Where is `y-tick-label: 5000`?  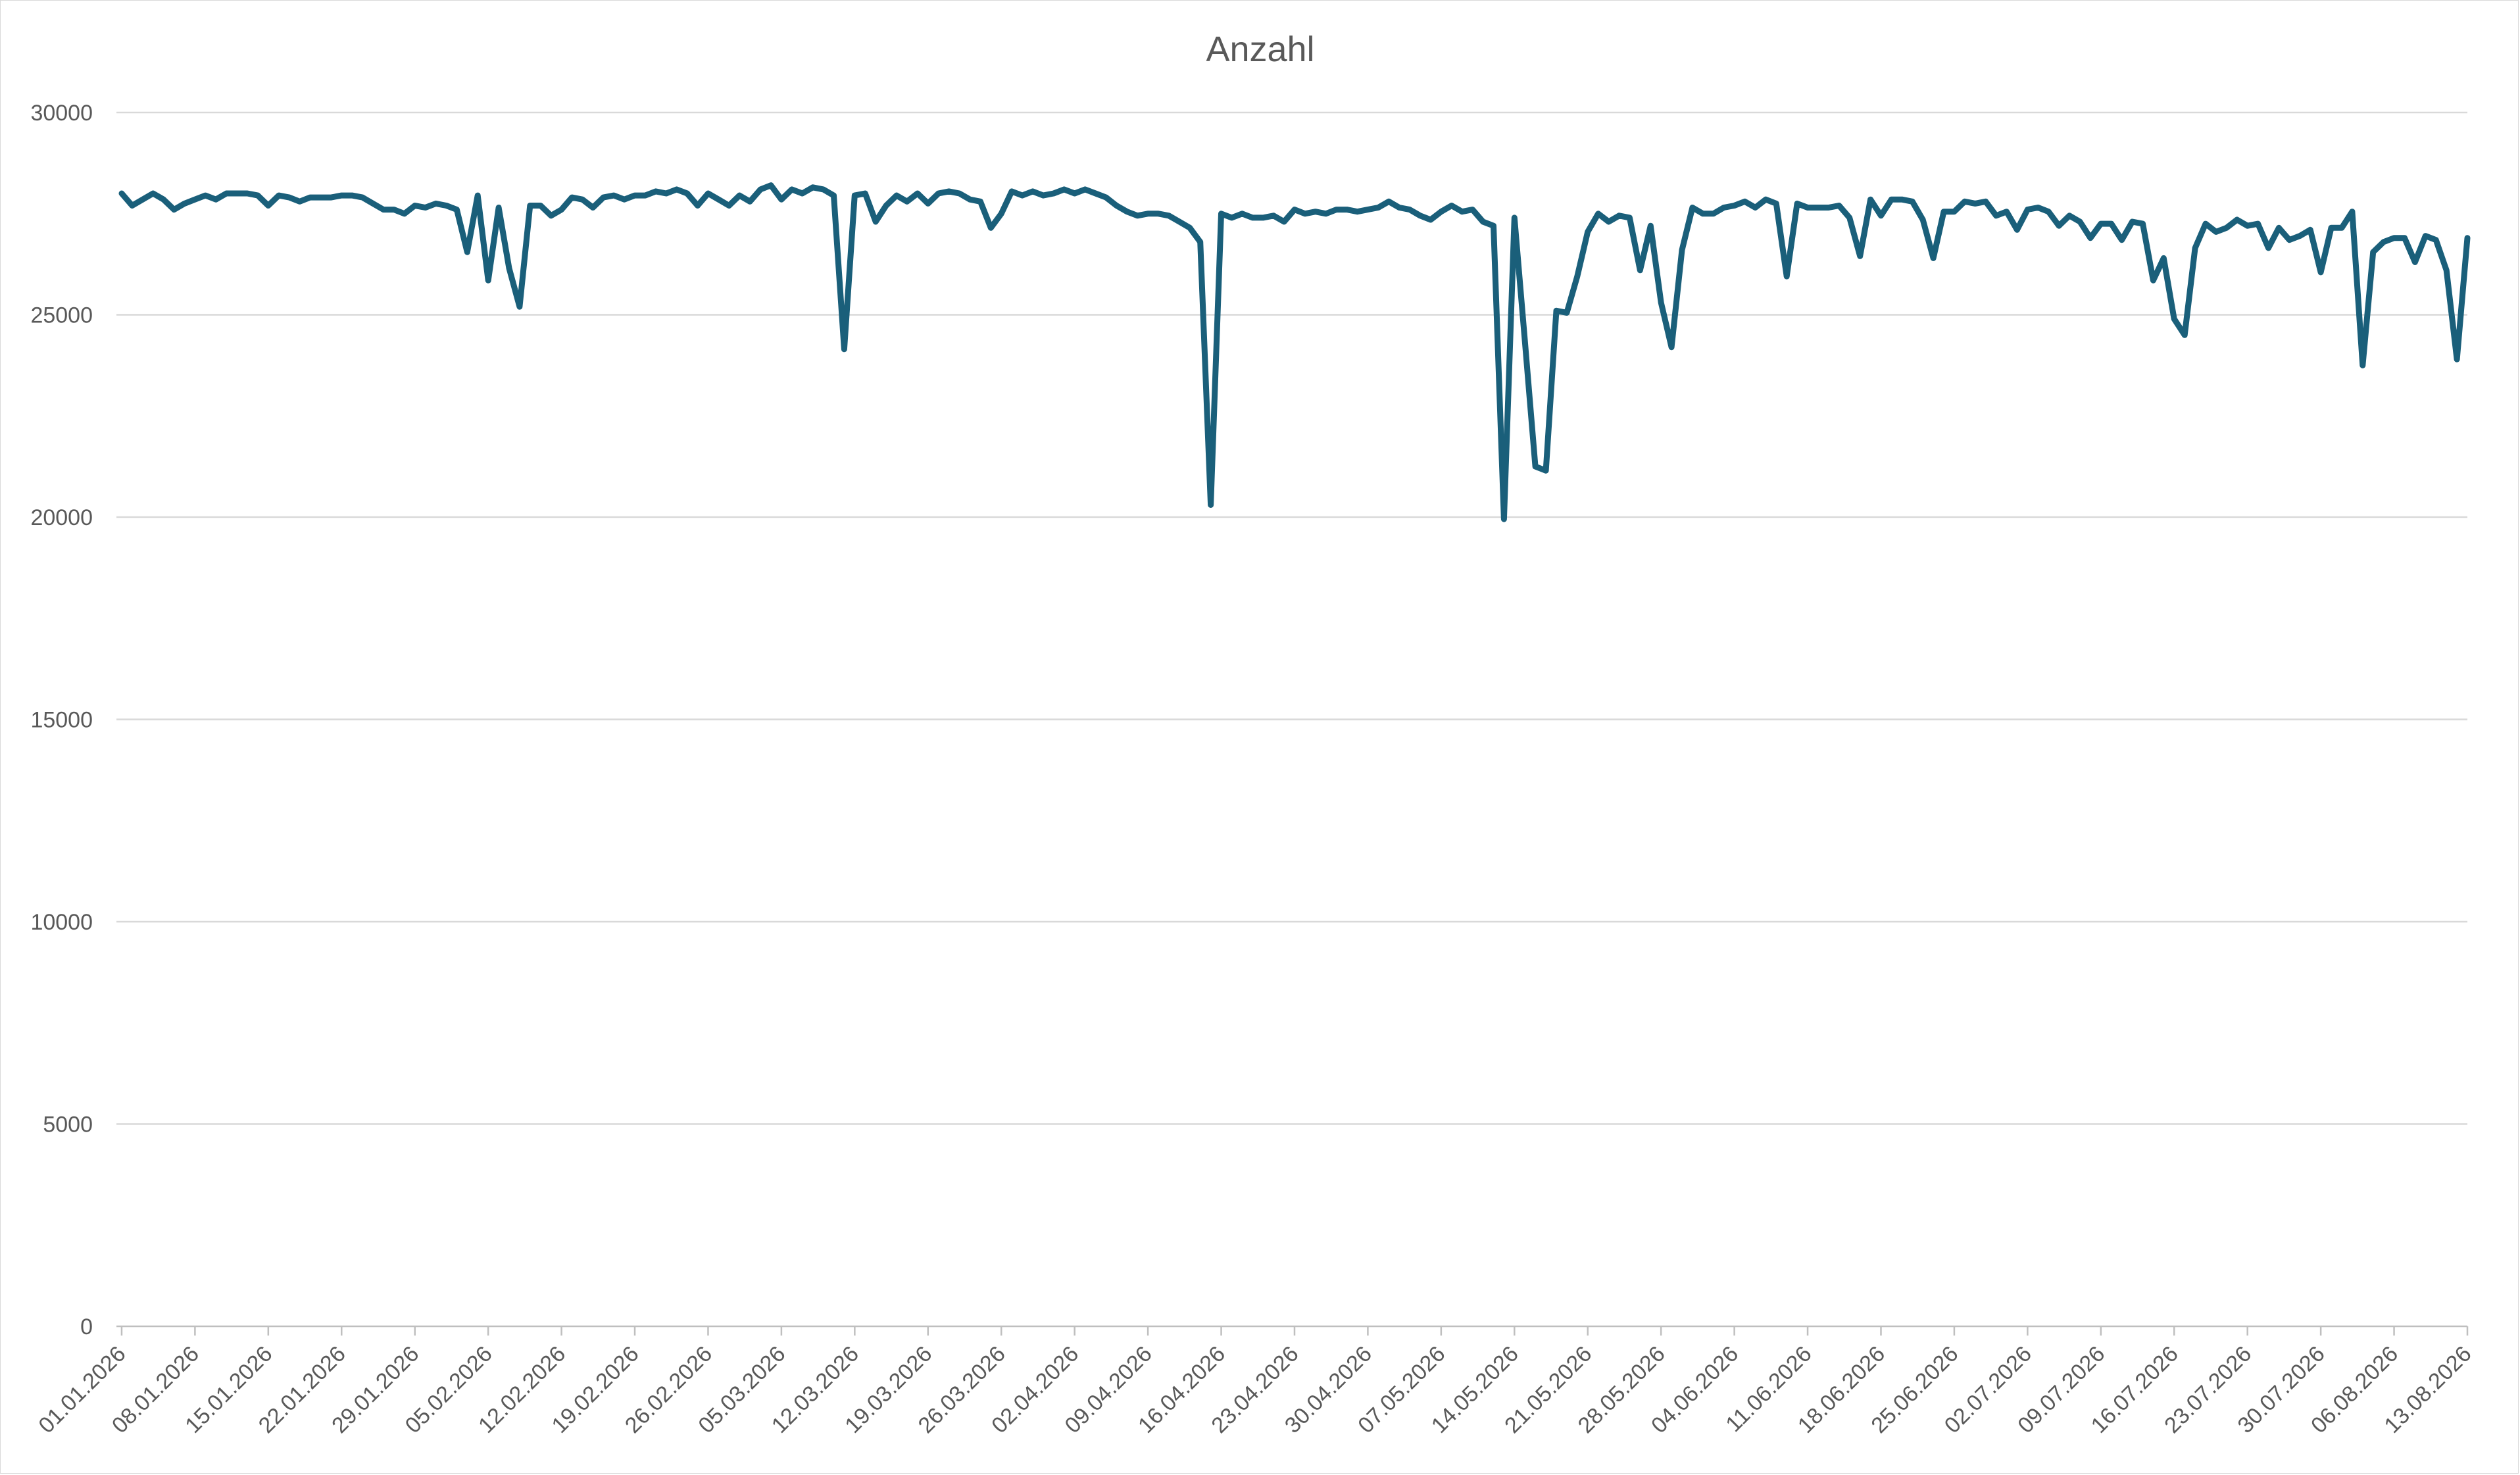
y-tick-label: 5000 is located at coordinates (68, 1125).